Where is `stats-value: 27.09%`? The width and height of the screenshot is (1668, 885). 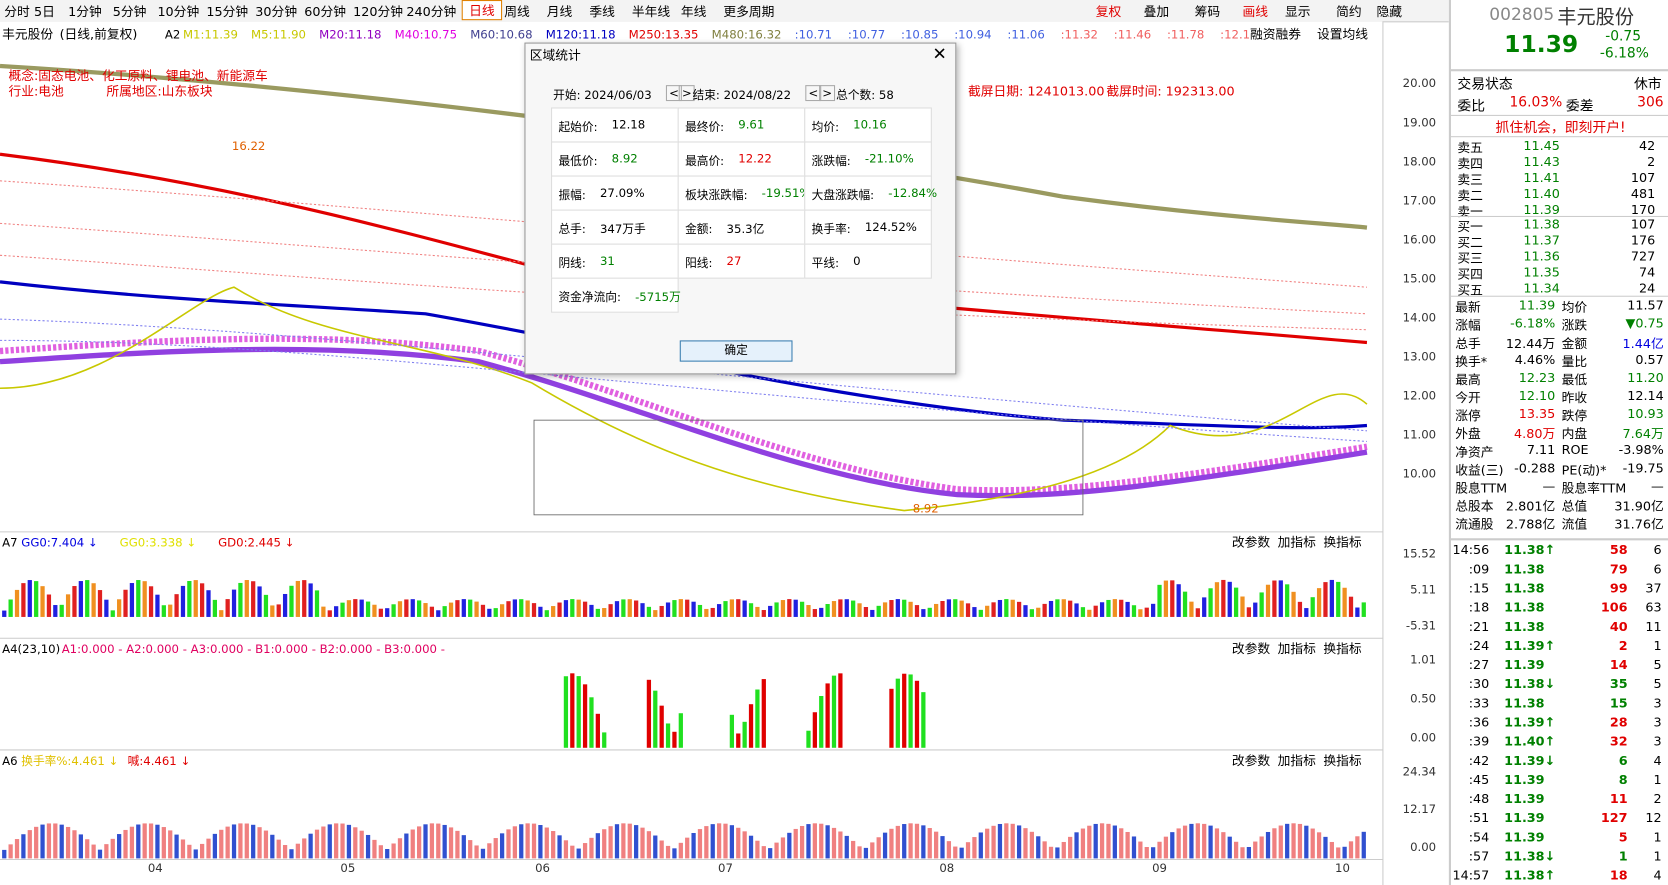 stats-value: 27.09% is located at coordinates (622, 193).